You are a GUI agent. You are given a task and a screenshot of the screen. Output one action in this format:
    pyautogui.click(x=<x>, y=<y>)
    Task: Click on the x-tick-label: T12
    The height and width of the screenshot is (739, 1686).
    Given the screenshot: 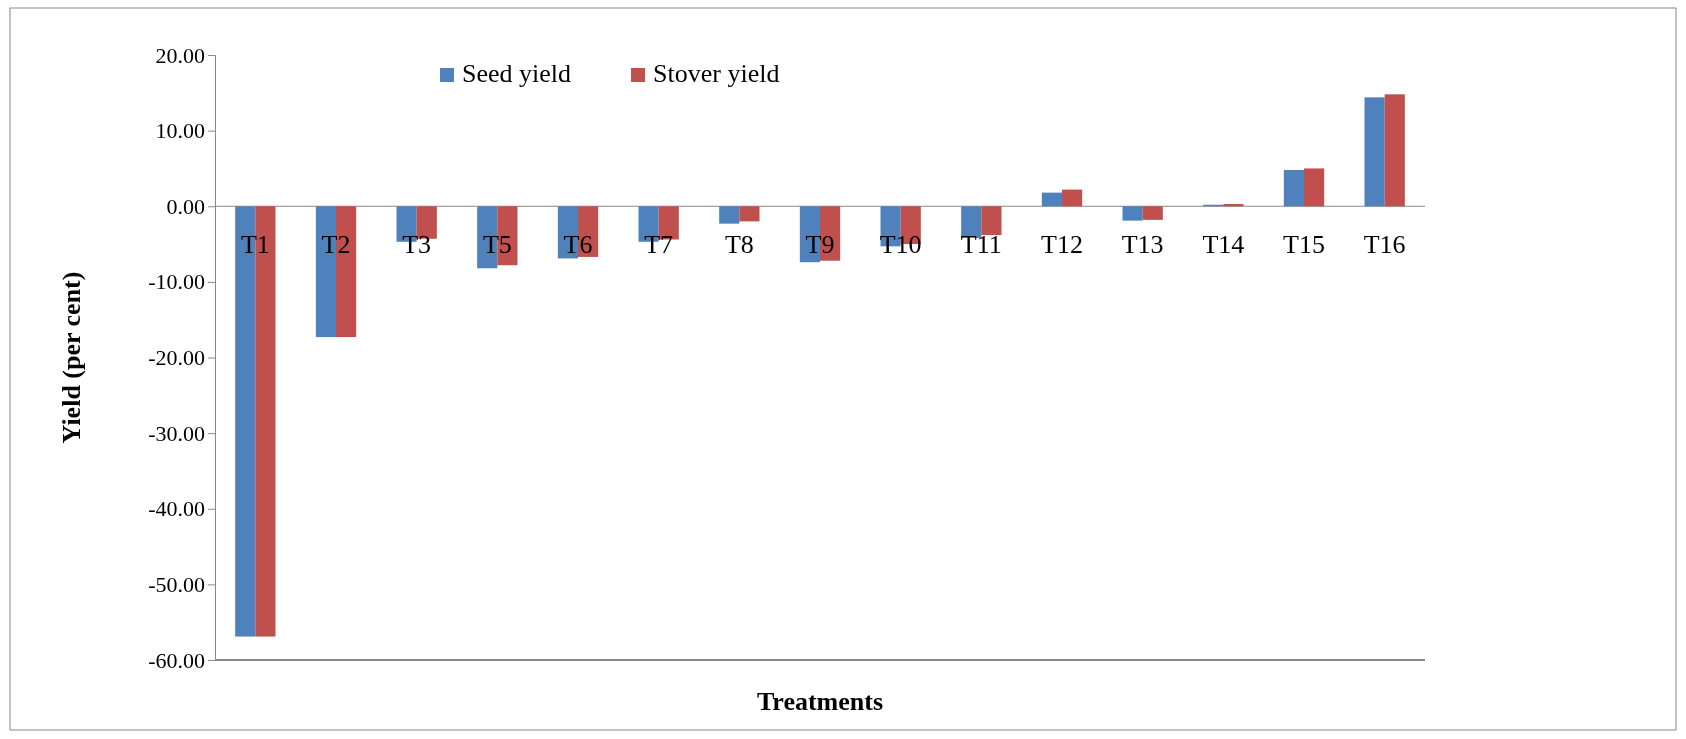 What is the action you would take?
    pyautogui.click(x=1062, y=245)
    